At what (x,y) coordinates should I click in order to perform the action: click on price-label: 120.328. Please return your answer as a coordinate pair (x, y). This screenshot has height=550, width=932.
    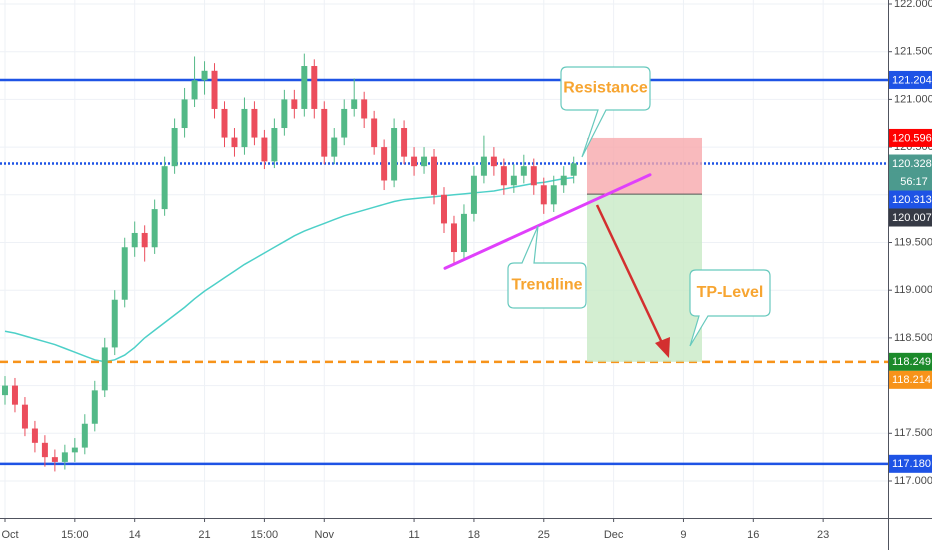
    Looking at the image, I should click on (912, 164).